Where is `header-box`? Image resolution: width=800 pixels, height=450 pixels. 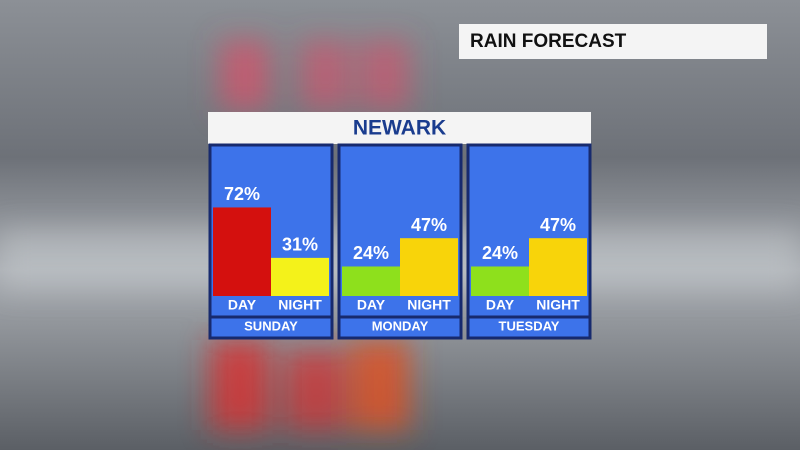 header-box is located at coordinates (613, 41).